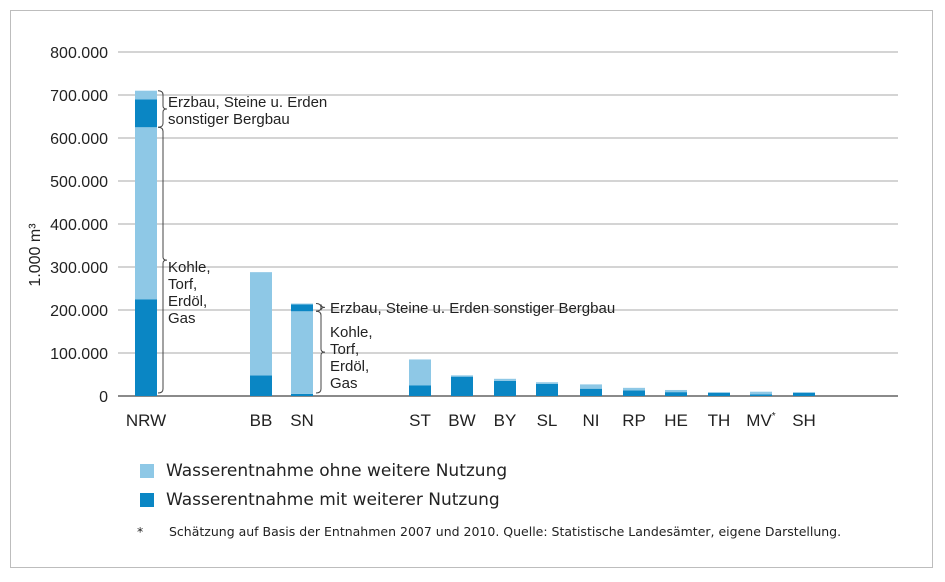  What do you see at coordinates (302, 420) in the screenshot?
I see `x-tick-label: SN` at bounding box center [302, 420].